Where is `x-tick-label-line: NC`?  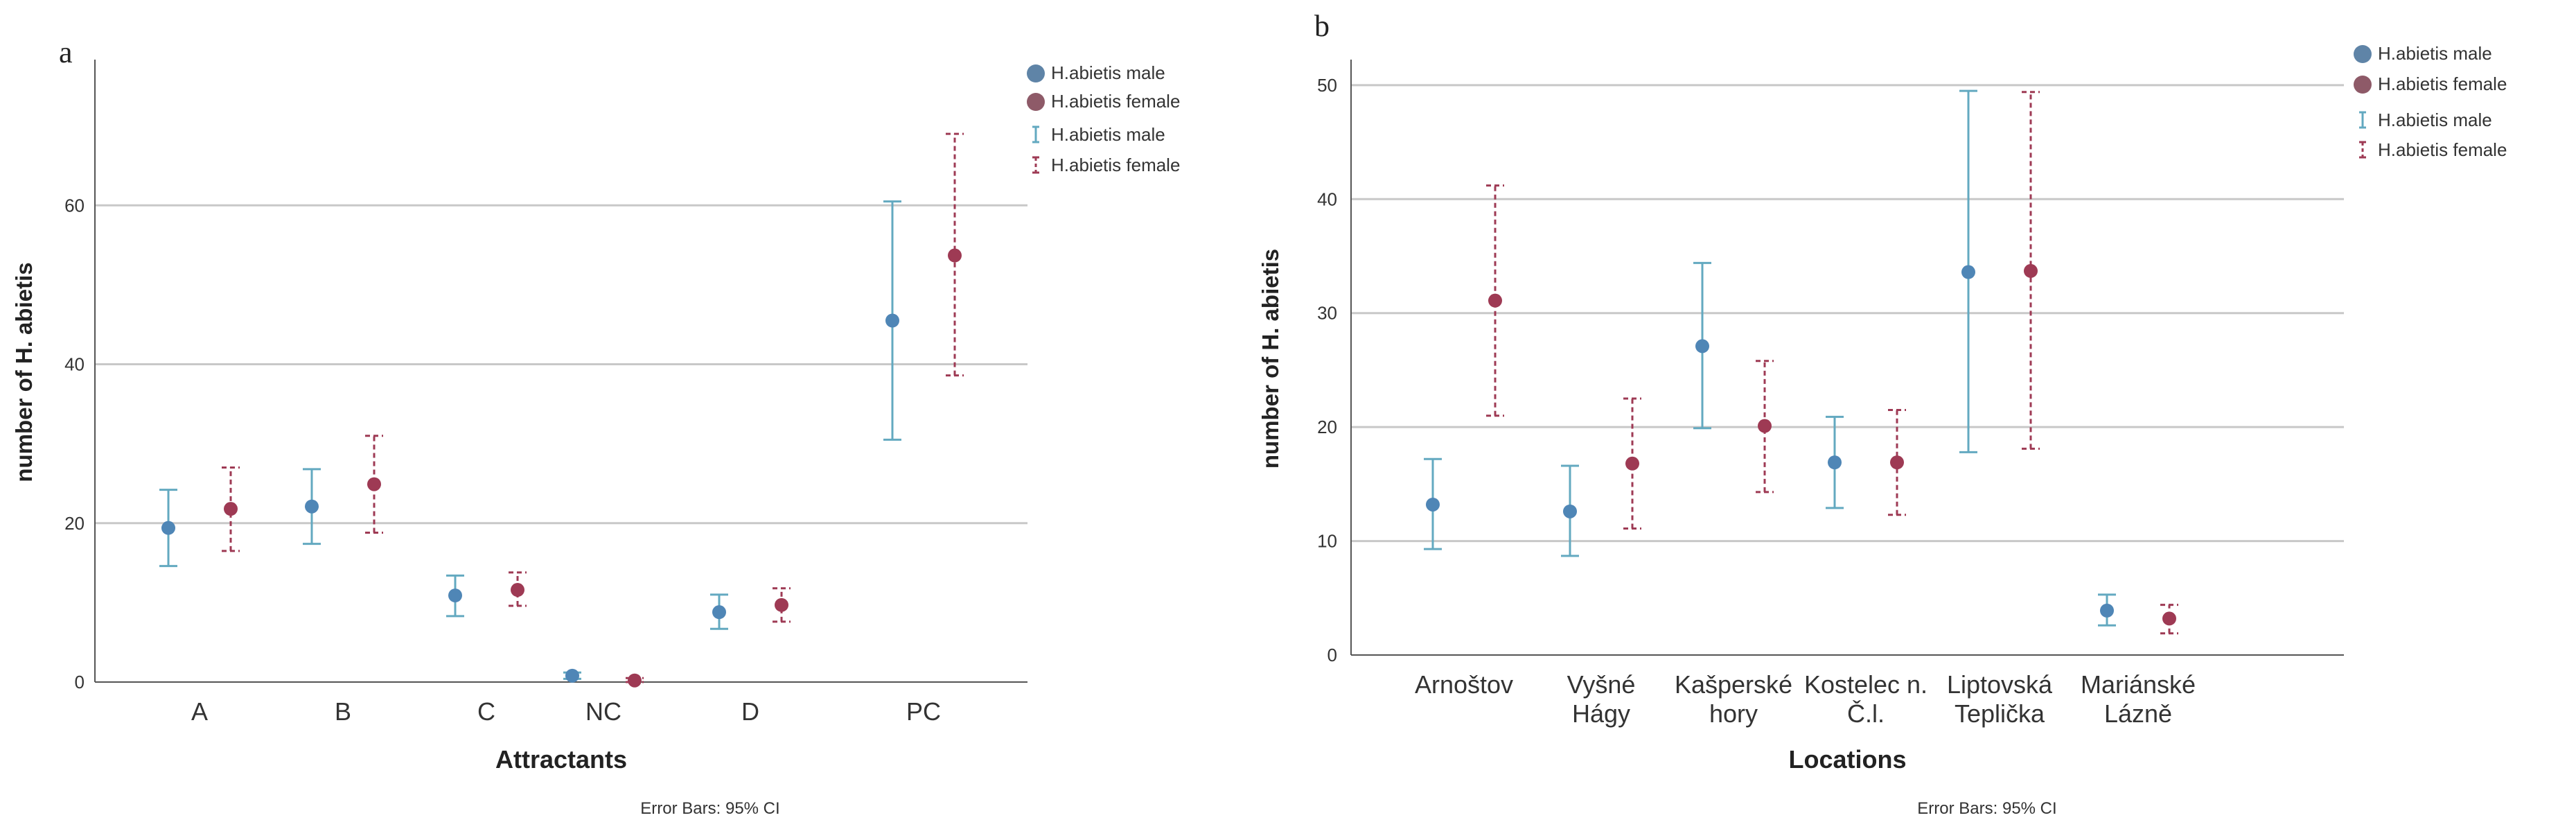 x-tick-label-line: NC is located at coordinates (603, 711).